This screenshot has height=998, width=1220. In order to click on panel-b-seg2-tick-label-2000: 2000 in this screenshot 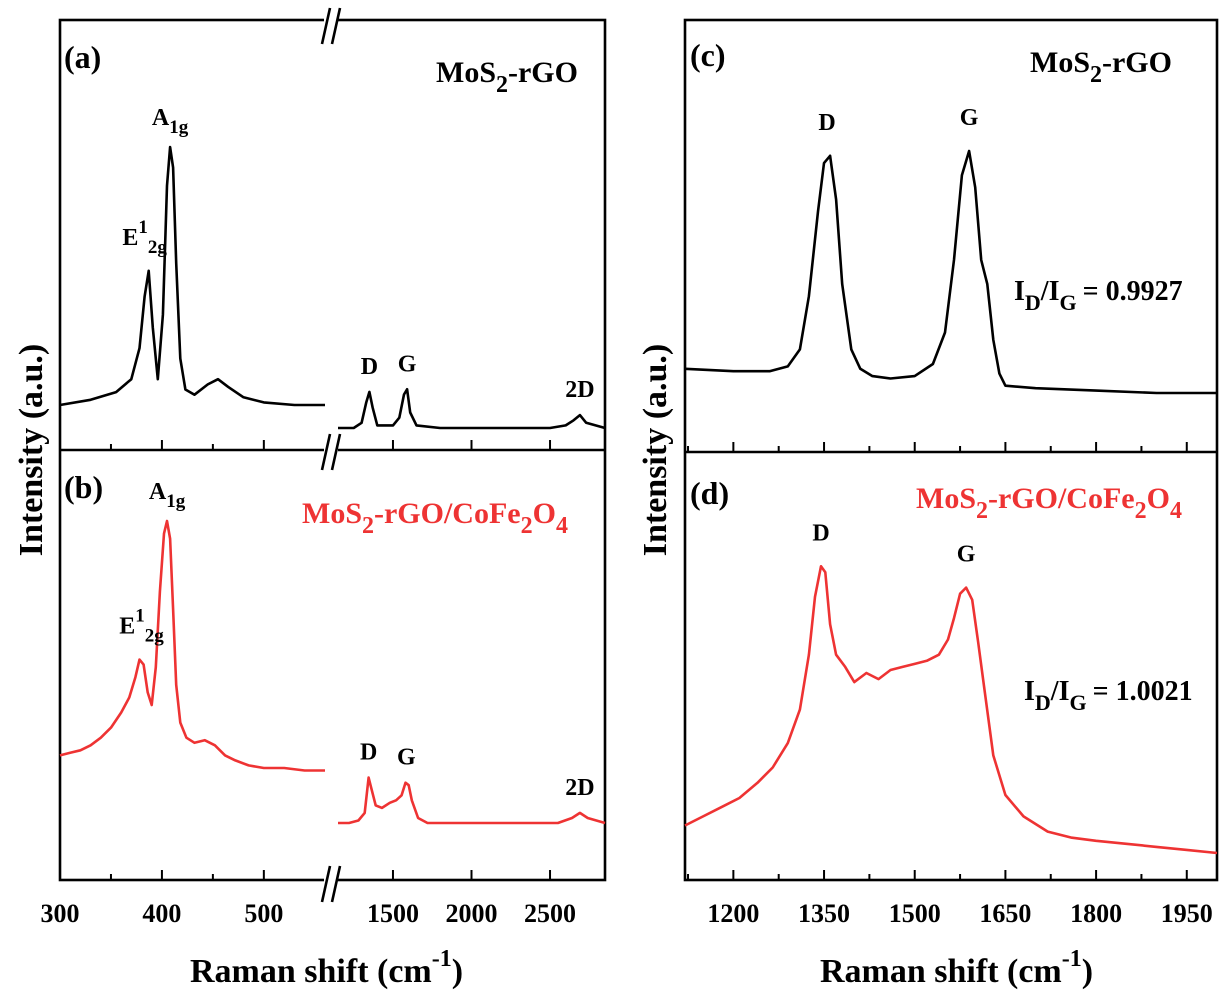, I will do `click(472, 913)`.